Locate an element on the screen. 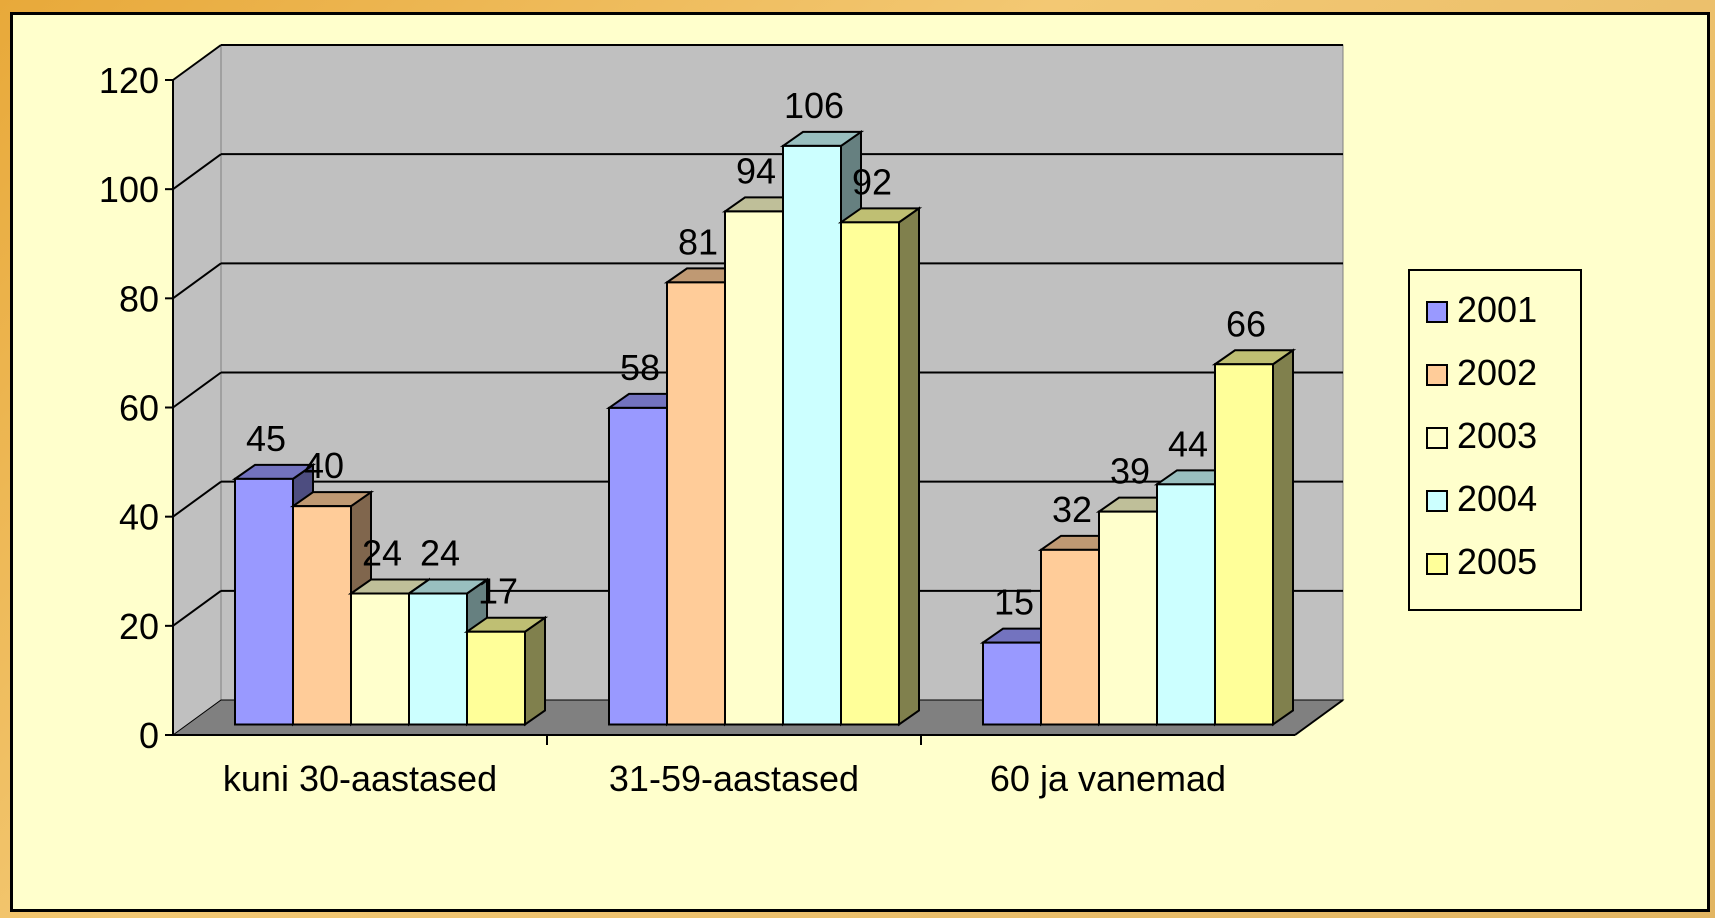 Image resolution: width=1715 pixels, height=918 pixels. y-tick-label: 120 is located at coordinates (129, 80).